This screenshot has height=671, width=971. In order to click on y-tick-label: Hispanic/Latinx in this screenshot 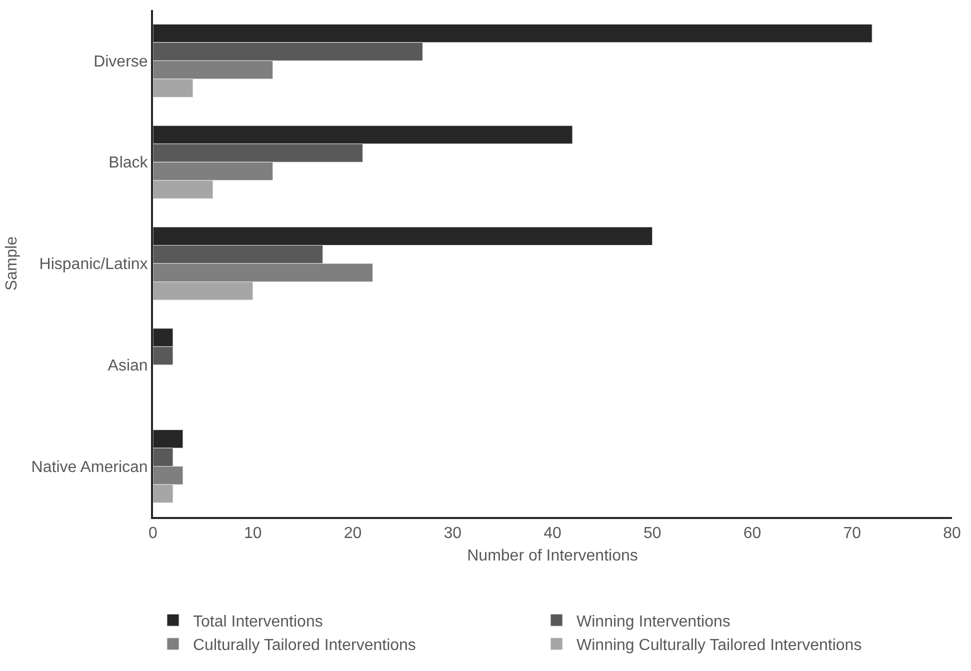, I will do `click(93, 265)`.